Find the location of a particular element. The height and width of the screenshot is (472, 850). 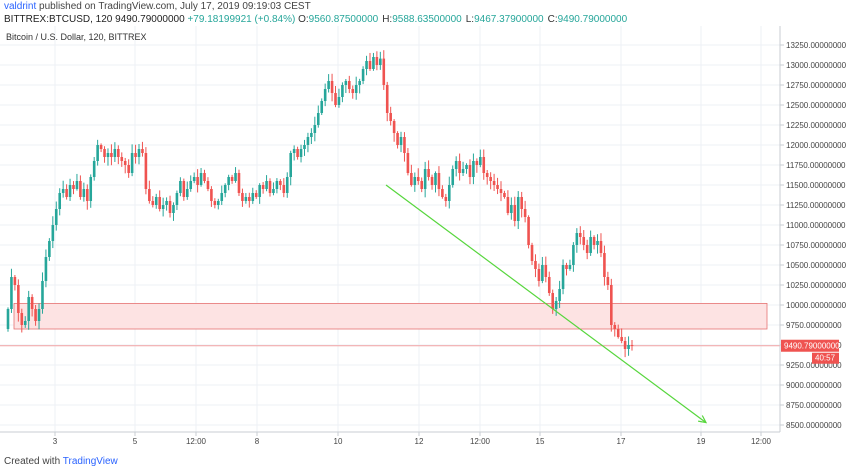

high-value: 9588.63500000 is located at coordinates (427, 19).